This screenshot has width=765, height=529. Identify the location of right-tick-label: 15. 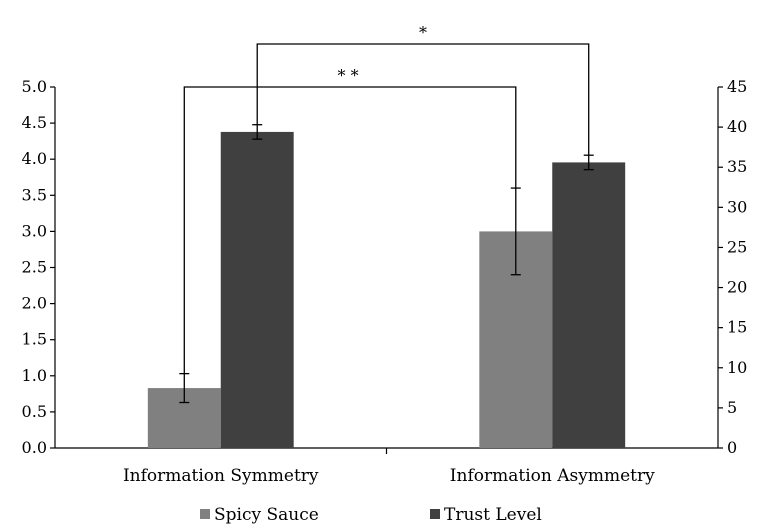
(737, 327).